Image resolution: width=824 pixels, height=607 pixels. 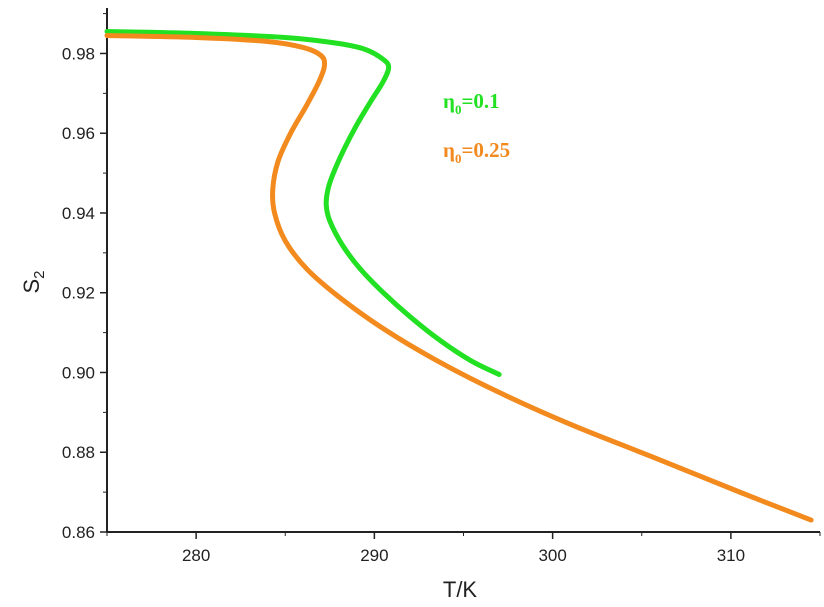 I want to click on y-tick-label: 0.86, so click(x=78, y=532).